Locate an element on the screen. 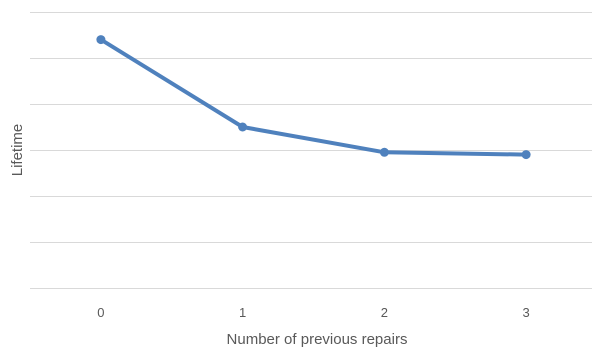  x-tick-labels: 0 1 2 3 is located at coordinates (313, 312).